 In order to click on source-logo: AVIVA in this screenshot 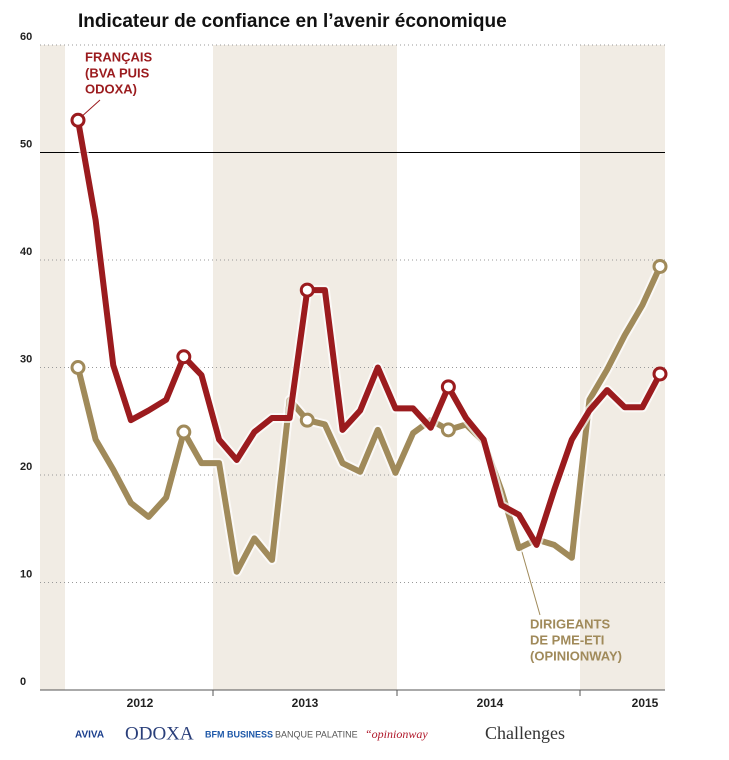, I will do `click(89, 735)`.